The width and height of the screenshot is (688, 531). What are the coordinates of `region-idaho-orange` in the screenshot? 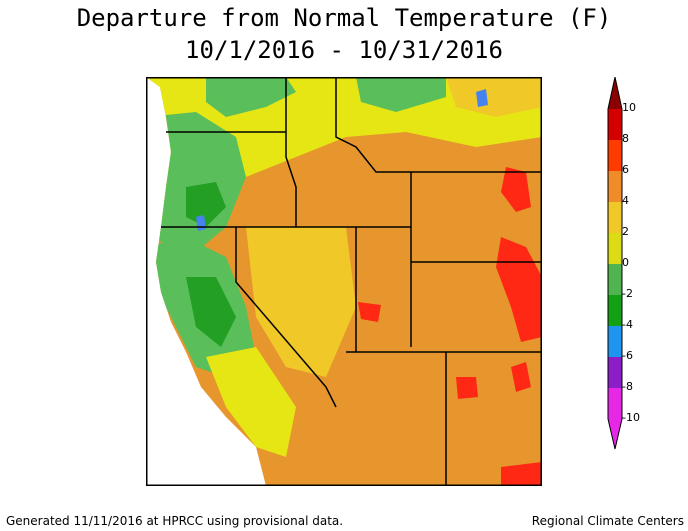 It's located at (356, 177).